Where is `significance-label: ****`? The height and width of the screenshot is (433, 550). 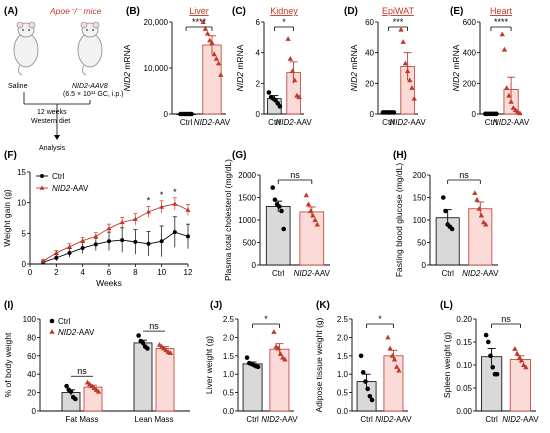 significance-label: **** is located at coordinates (501, 22).